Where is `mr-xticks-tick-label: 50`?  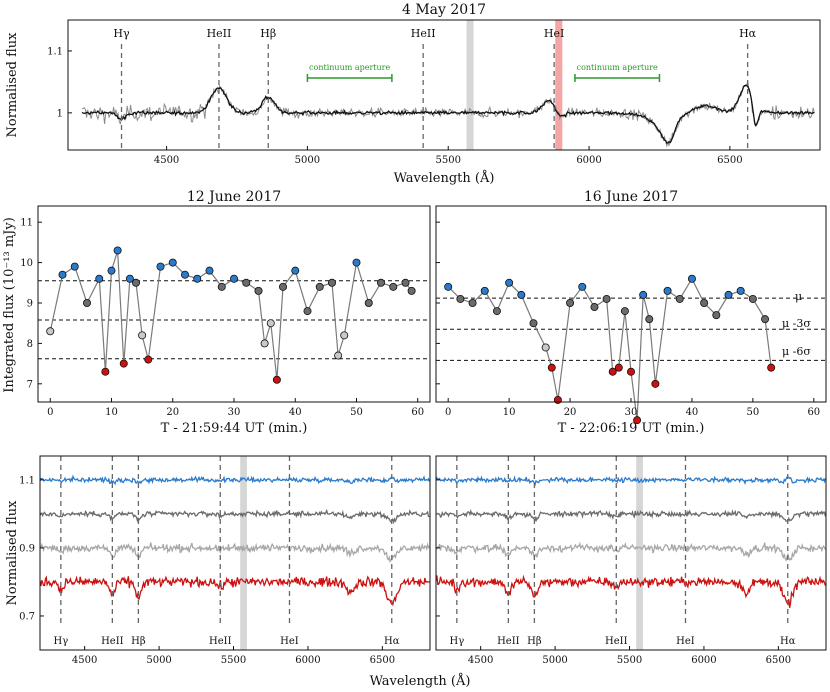 mr-xticks-tick-label: 50 is located at coordinates (753, 412).